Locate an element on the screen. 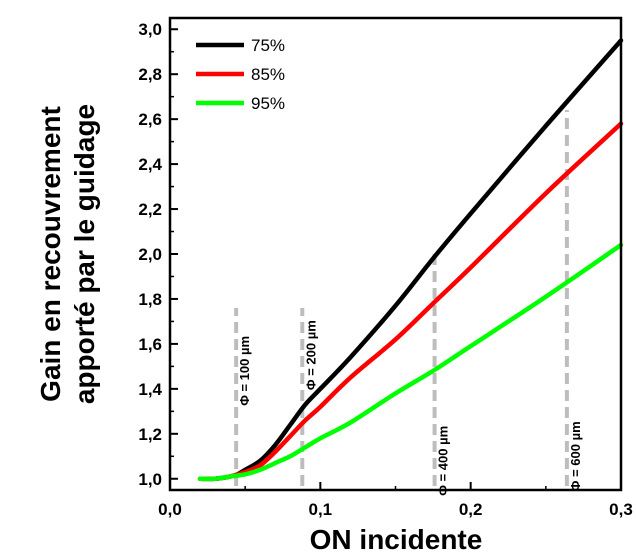 Image resolution: width=636 pixels, height=557 pixels. x-tick-label: 0,2 is located at coordinates (471, 509).